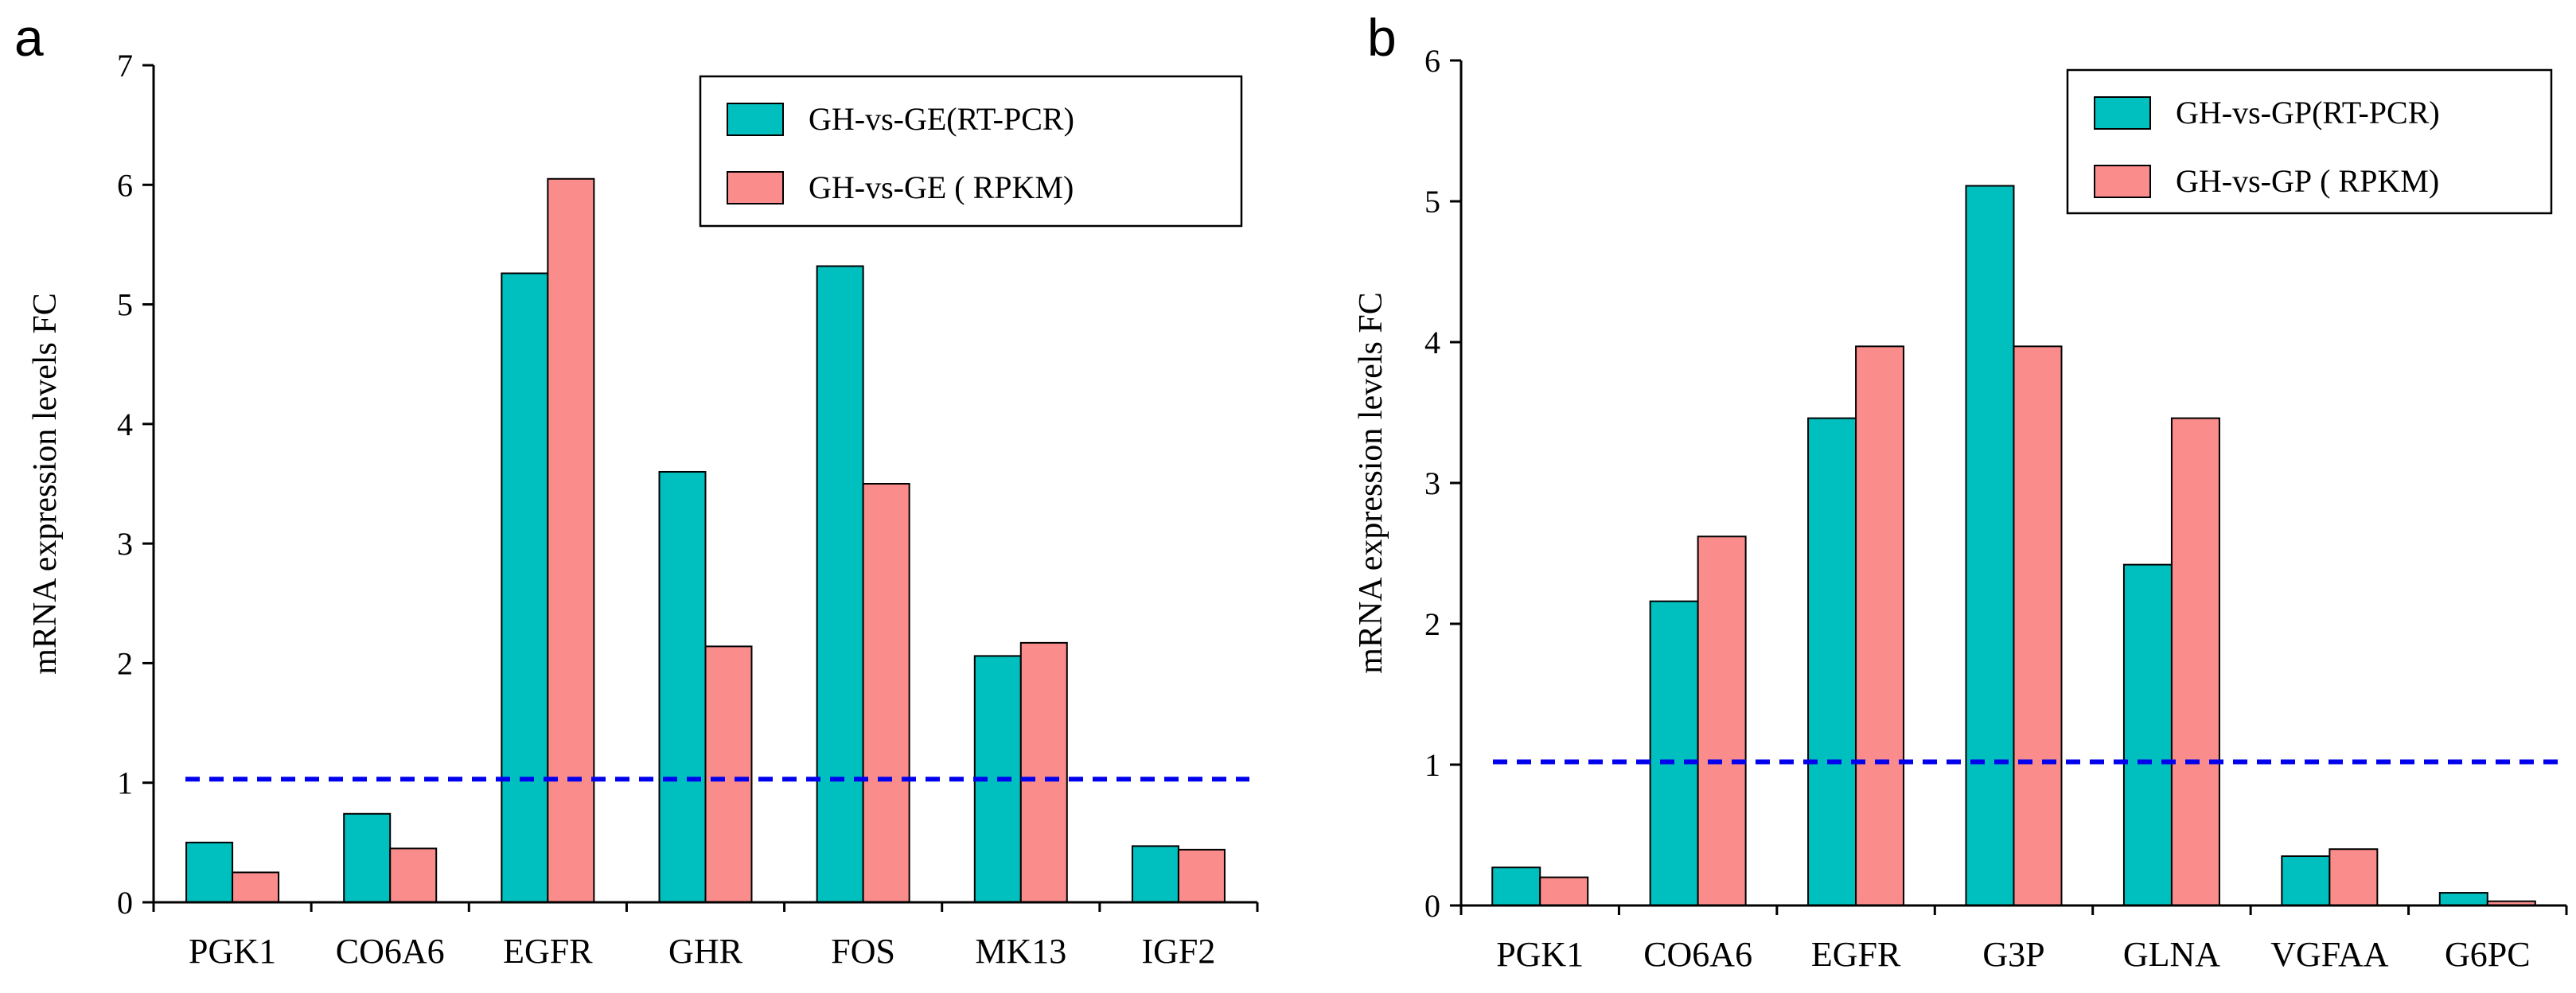 Image resolution: width=2576 pixels, height=993 pixels. Describe the element at coordinates (29, 37) in the screenshot. I see `panel-label: a` at that location.